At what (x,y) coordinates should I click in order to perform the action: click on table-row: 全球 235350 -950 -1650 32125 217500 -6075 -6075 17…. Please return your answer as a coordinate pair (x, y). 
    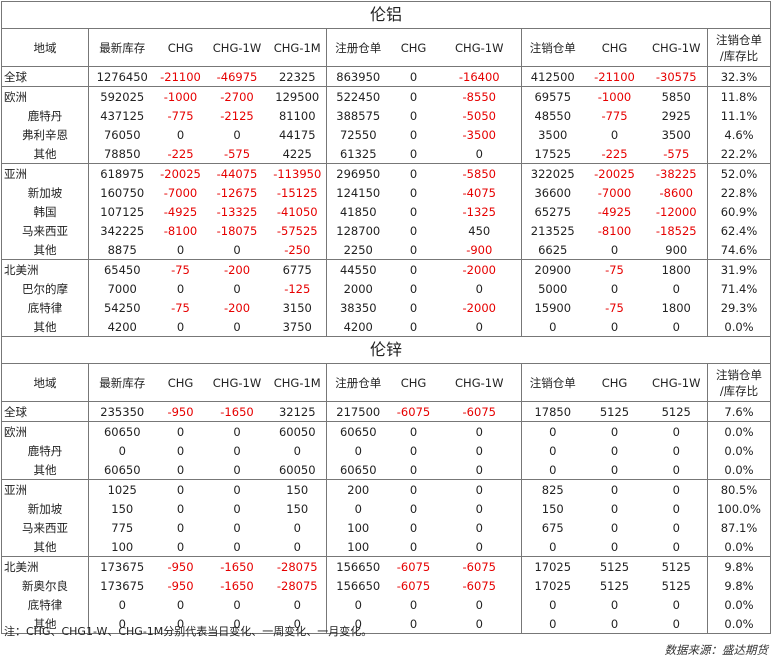
    Looking at the image, I should click on (386, 411).